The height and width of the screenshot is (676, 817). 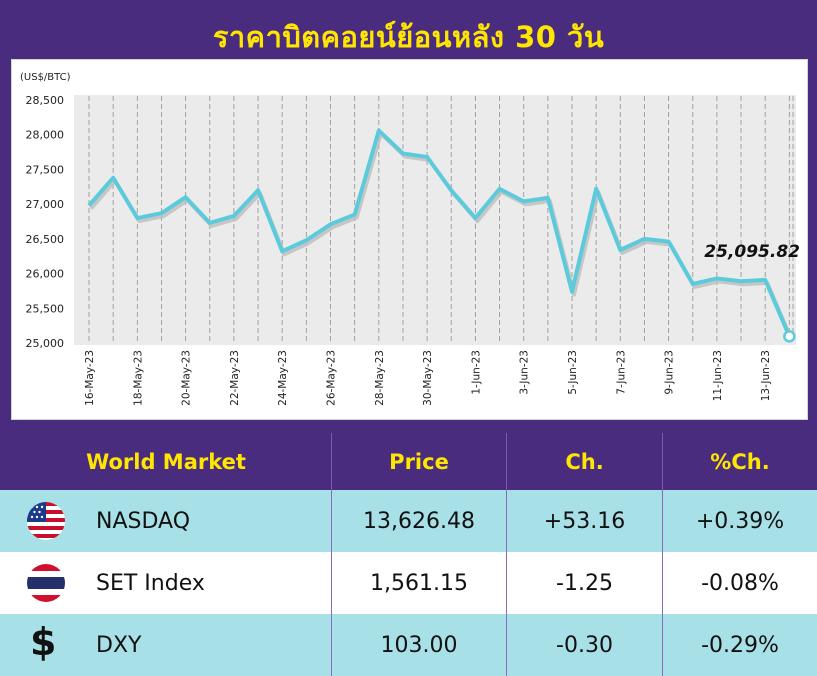 I want to click on market-price: 103.00, so click(x=419, y=645).